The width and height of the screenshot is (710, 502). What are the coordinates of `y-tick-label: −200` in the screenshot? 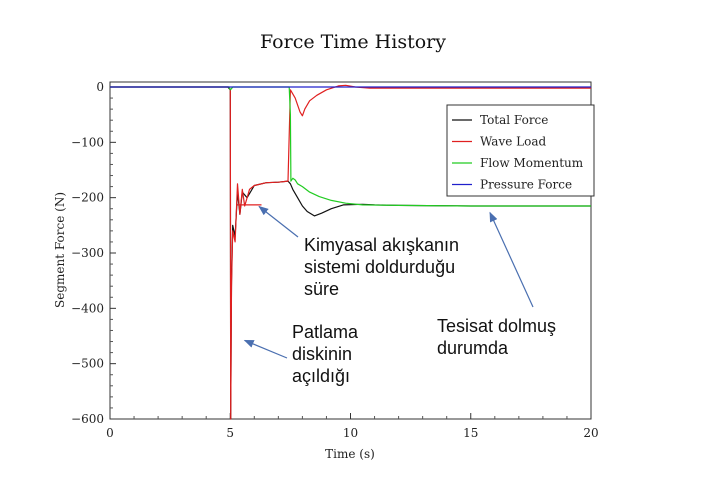 It's located at (87, 198).